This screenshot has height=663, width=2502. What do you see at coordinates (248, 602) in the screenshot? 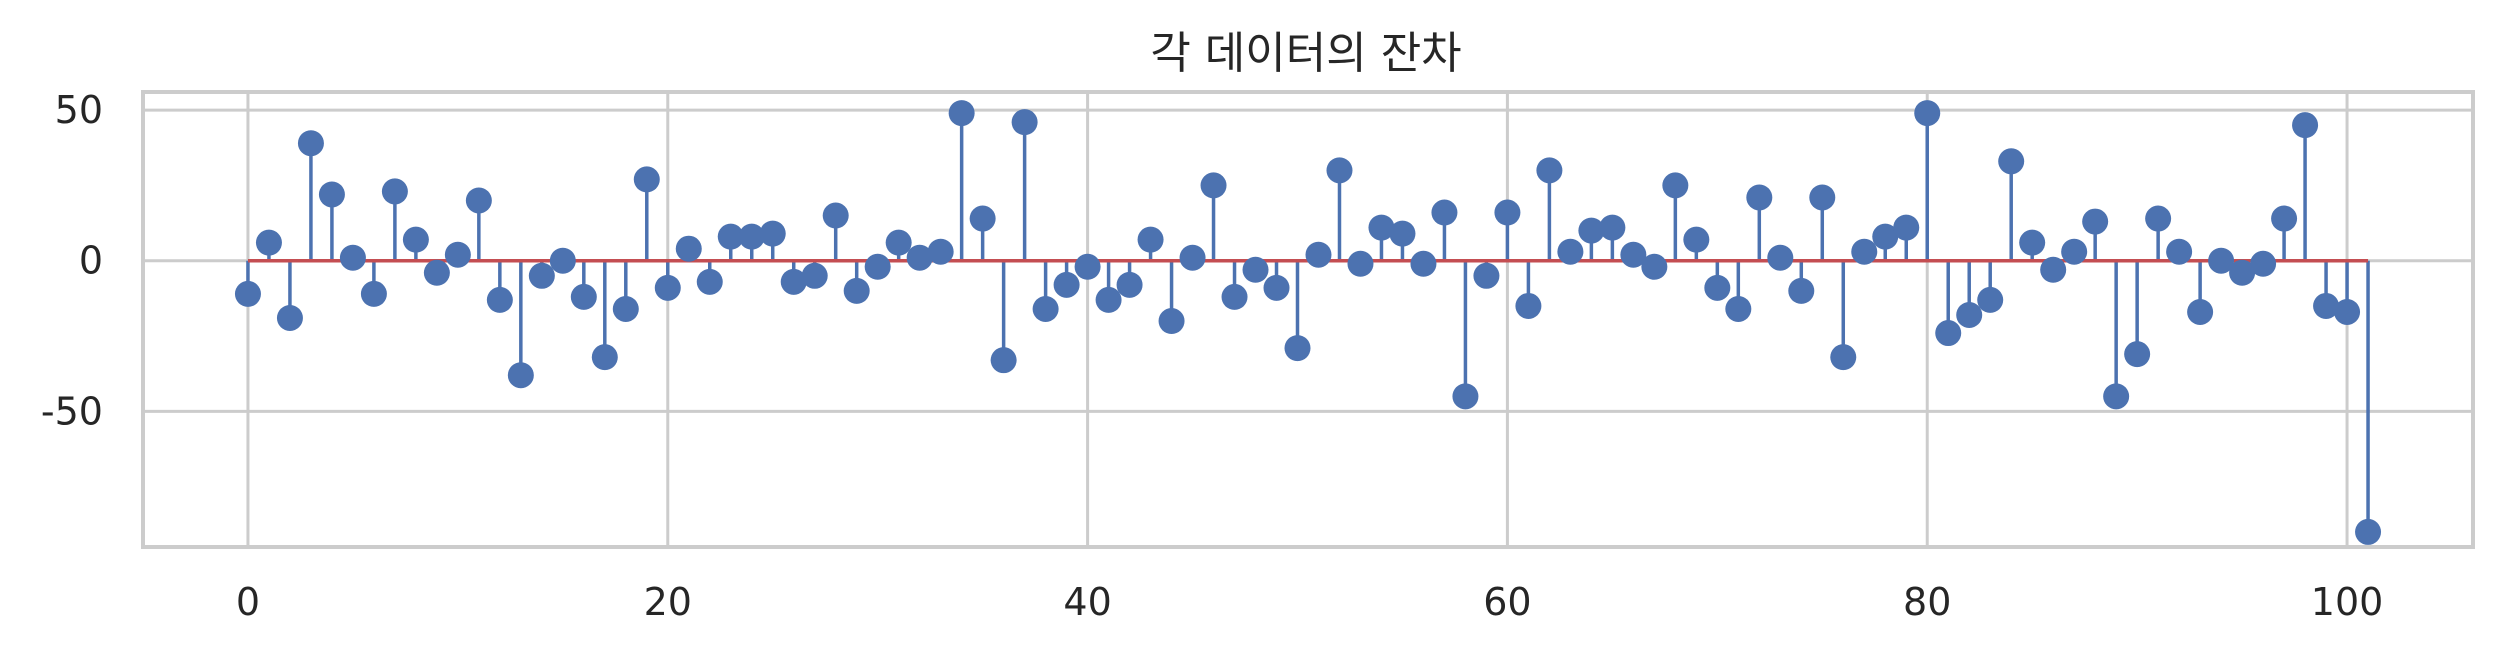
I see `x-tick-label: 0` at bounding box center [248, 602].